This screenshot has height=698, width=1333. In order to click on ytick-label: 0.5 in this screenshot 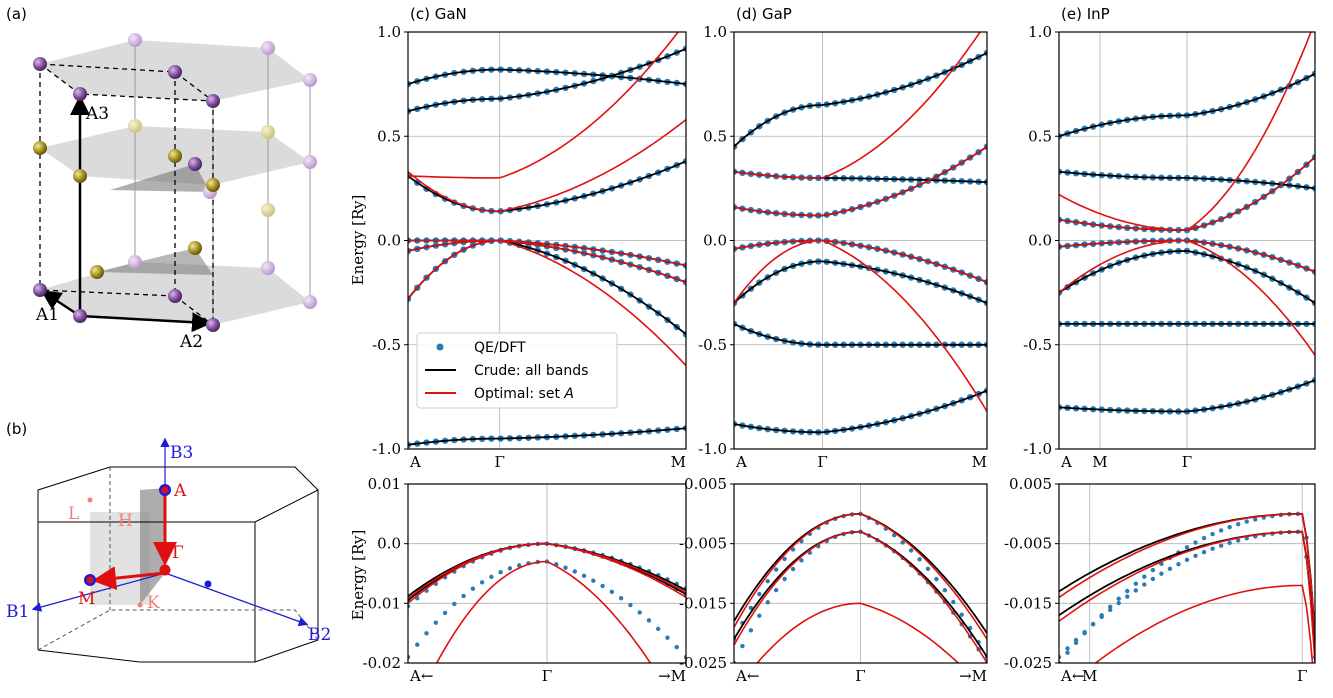, I will do `click(715, 136)`.